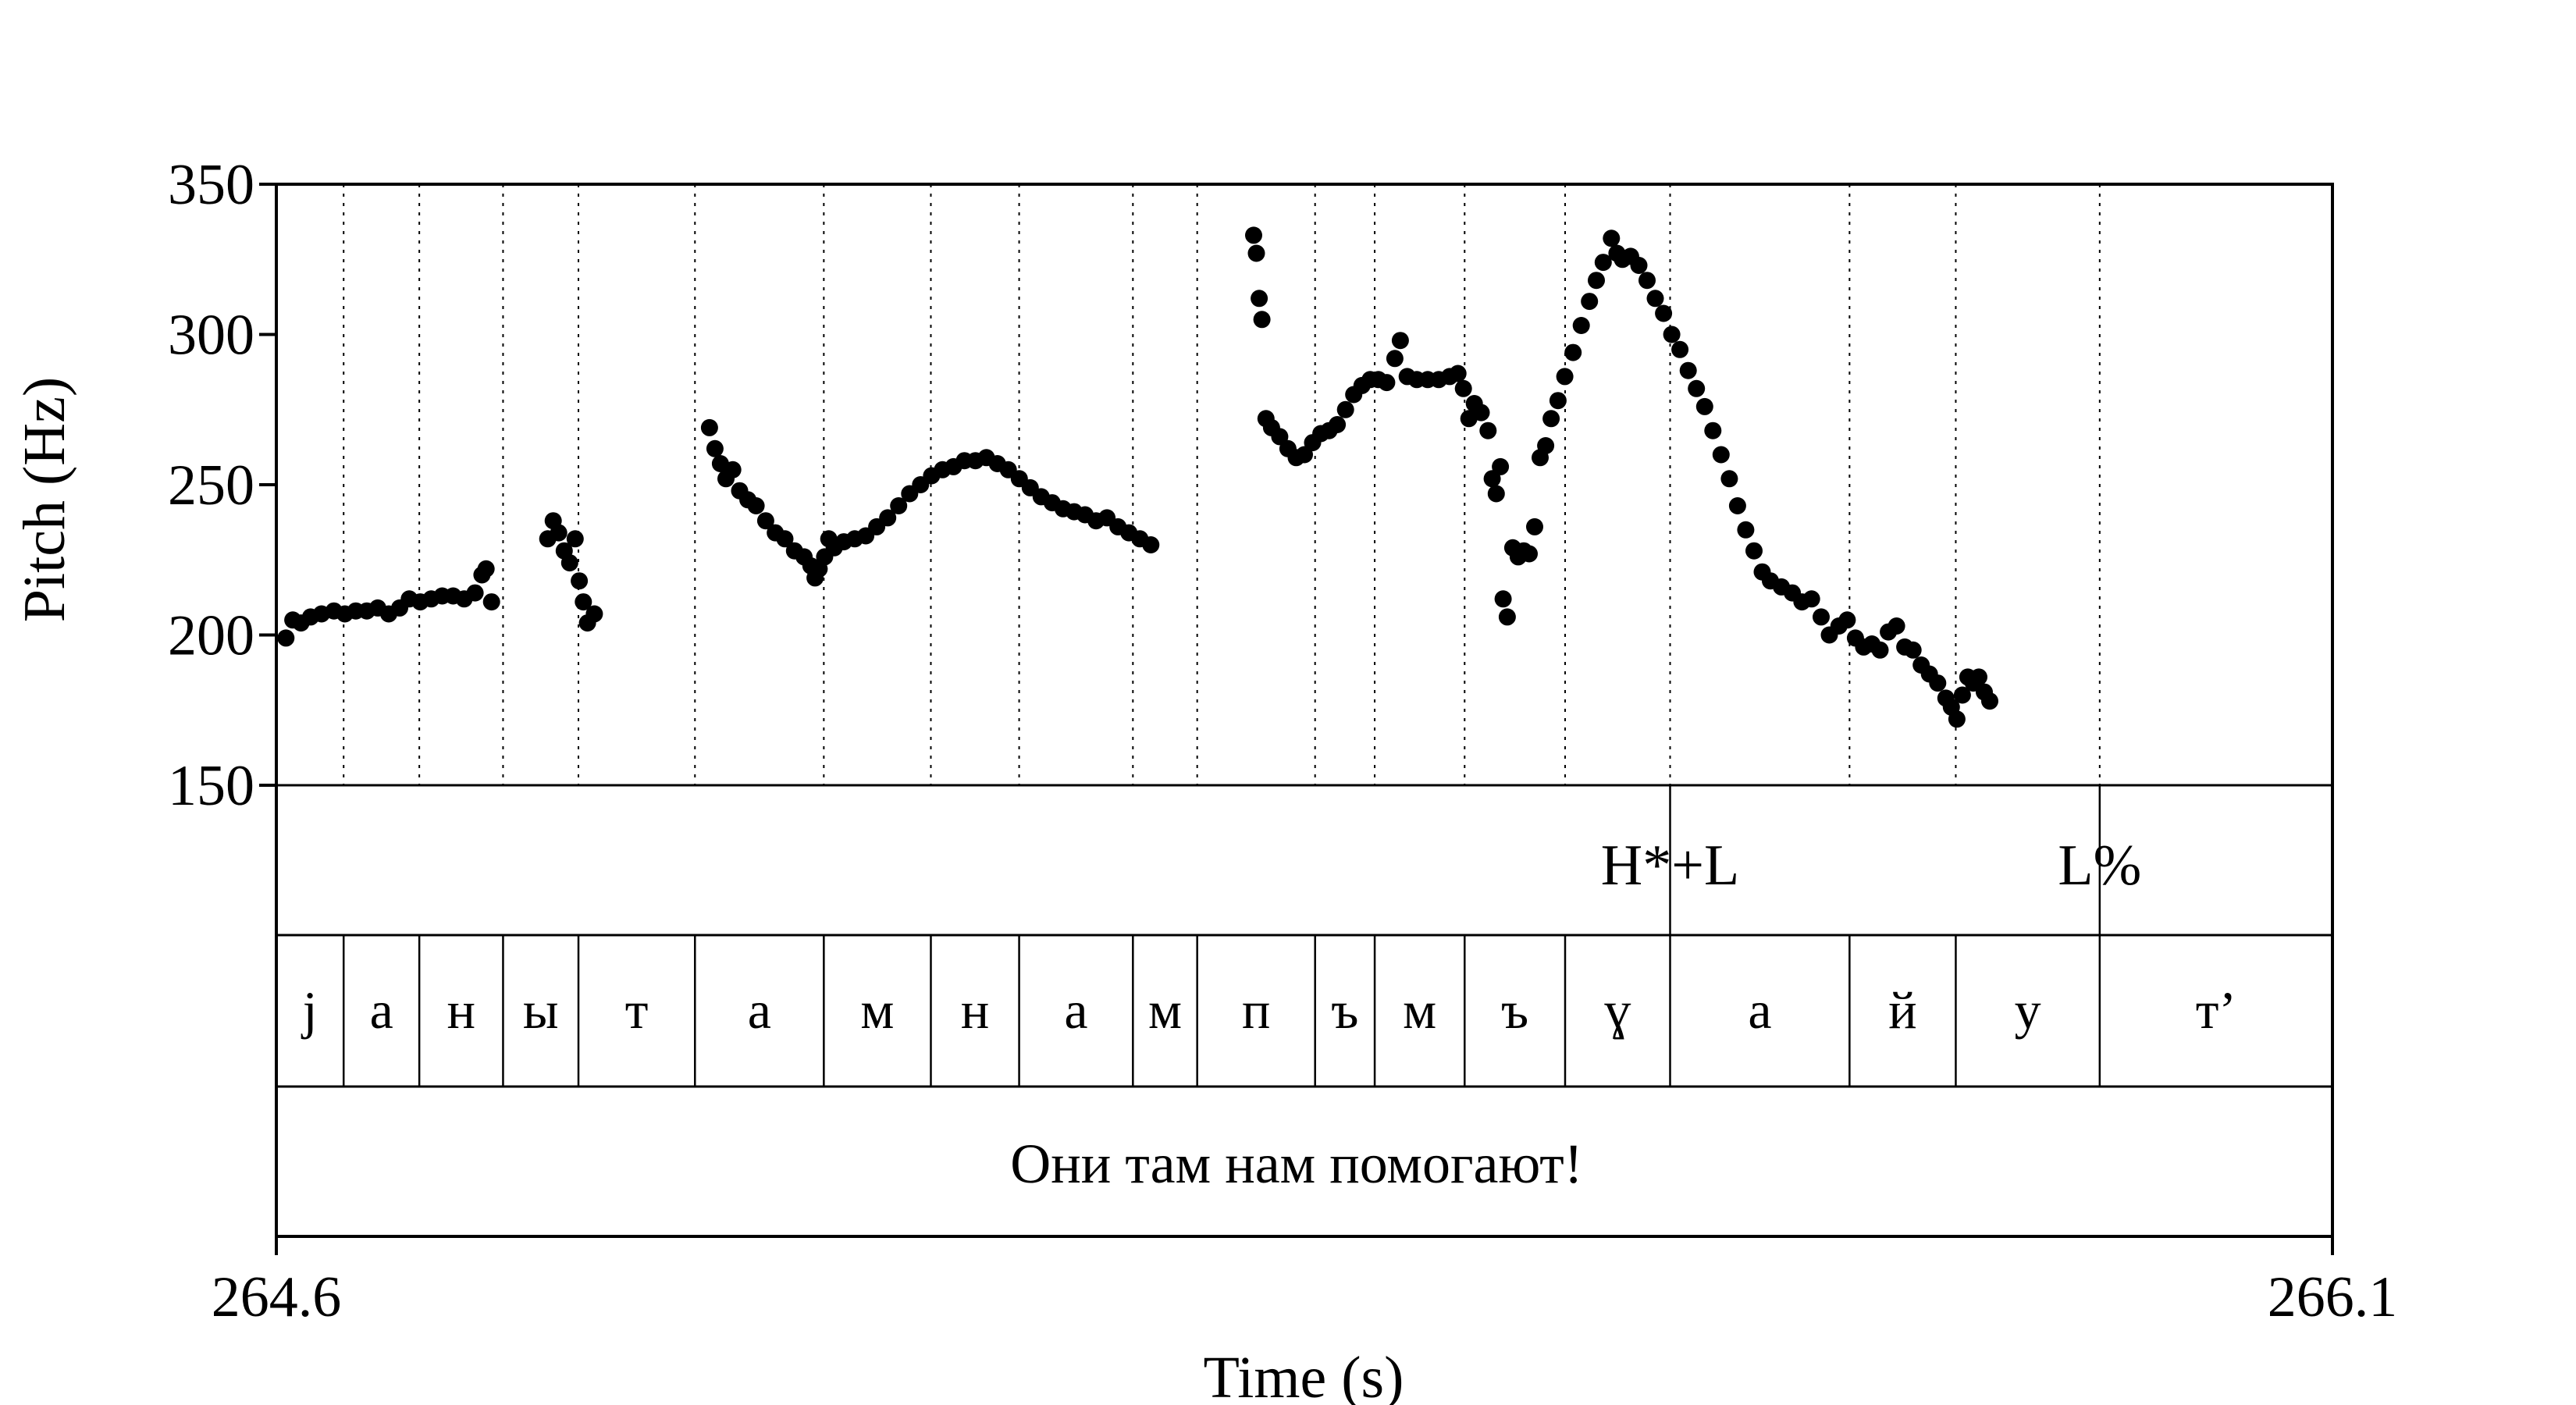 This screenshot has height=1405, width=2576. Describe the element at coordinates (2028, 1010) in the screenshot. I see `segment-label: у` at that location.